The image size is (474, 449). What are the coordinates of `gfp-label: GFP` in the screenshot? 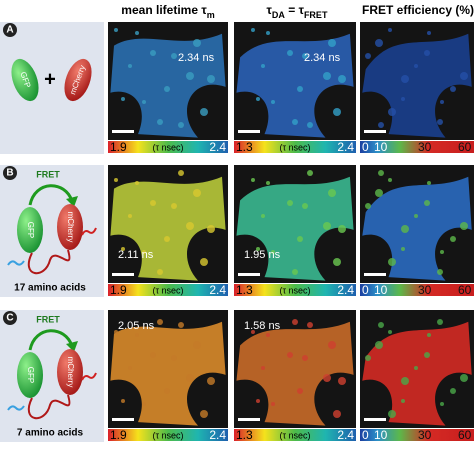 It's located at (30, 375).